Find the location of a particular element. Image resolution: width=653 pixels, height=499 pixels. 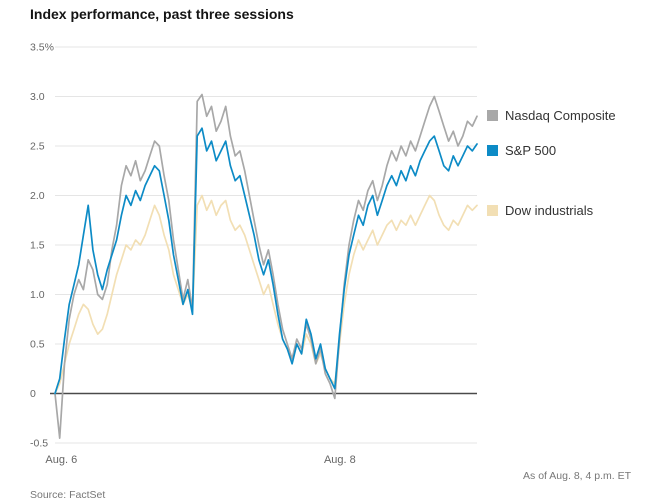

x-tick-label: Aug. 6 is located at coordinates (61, 460).